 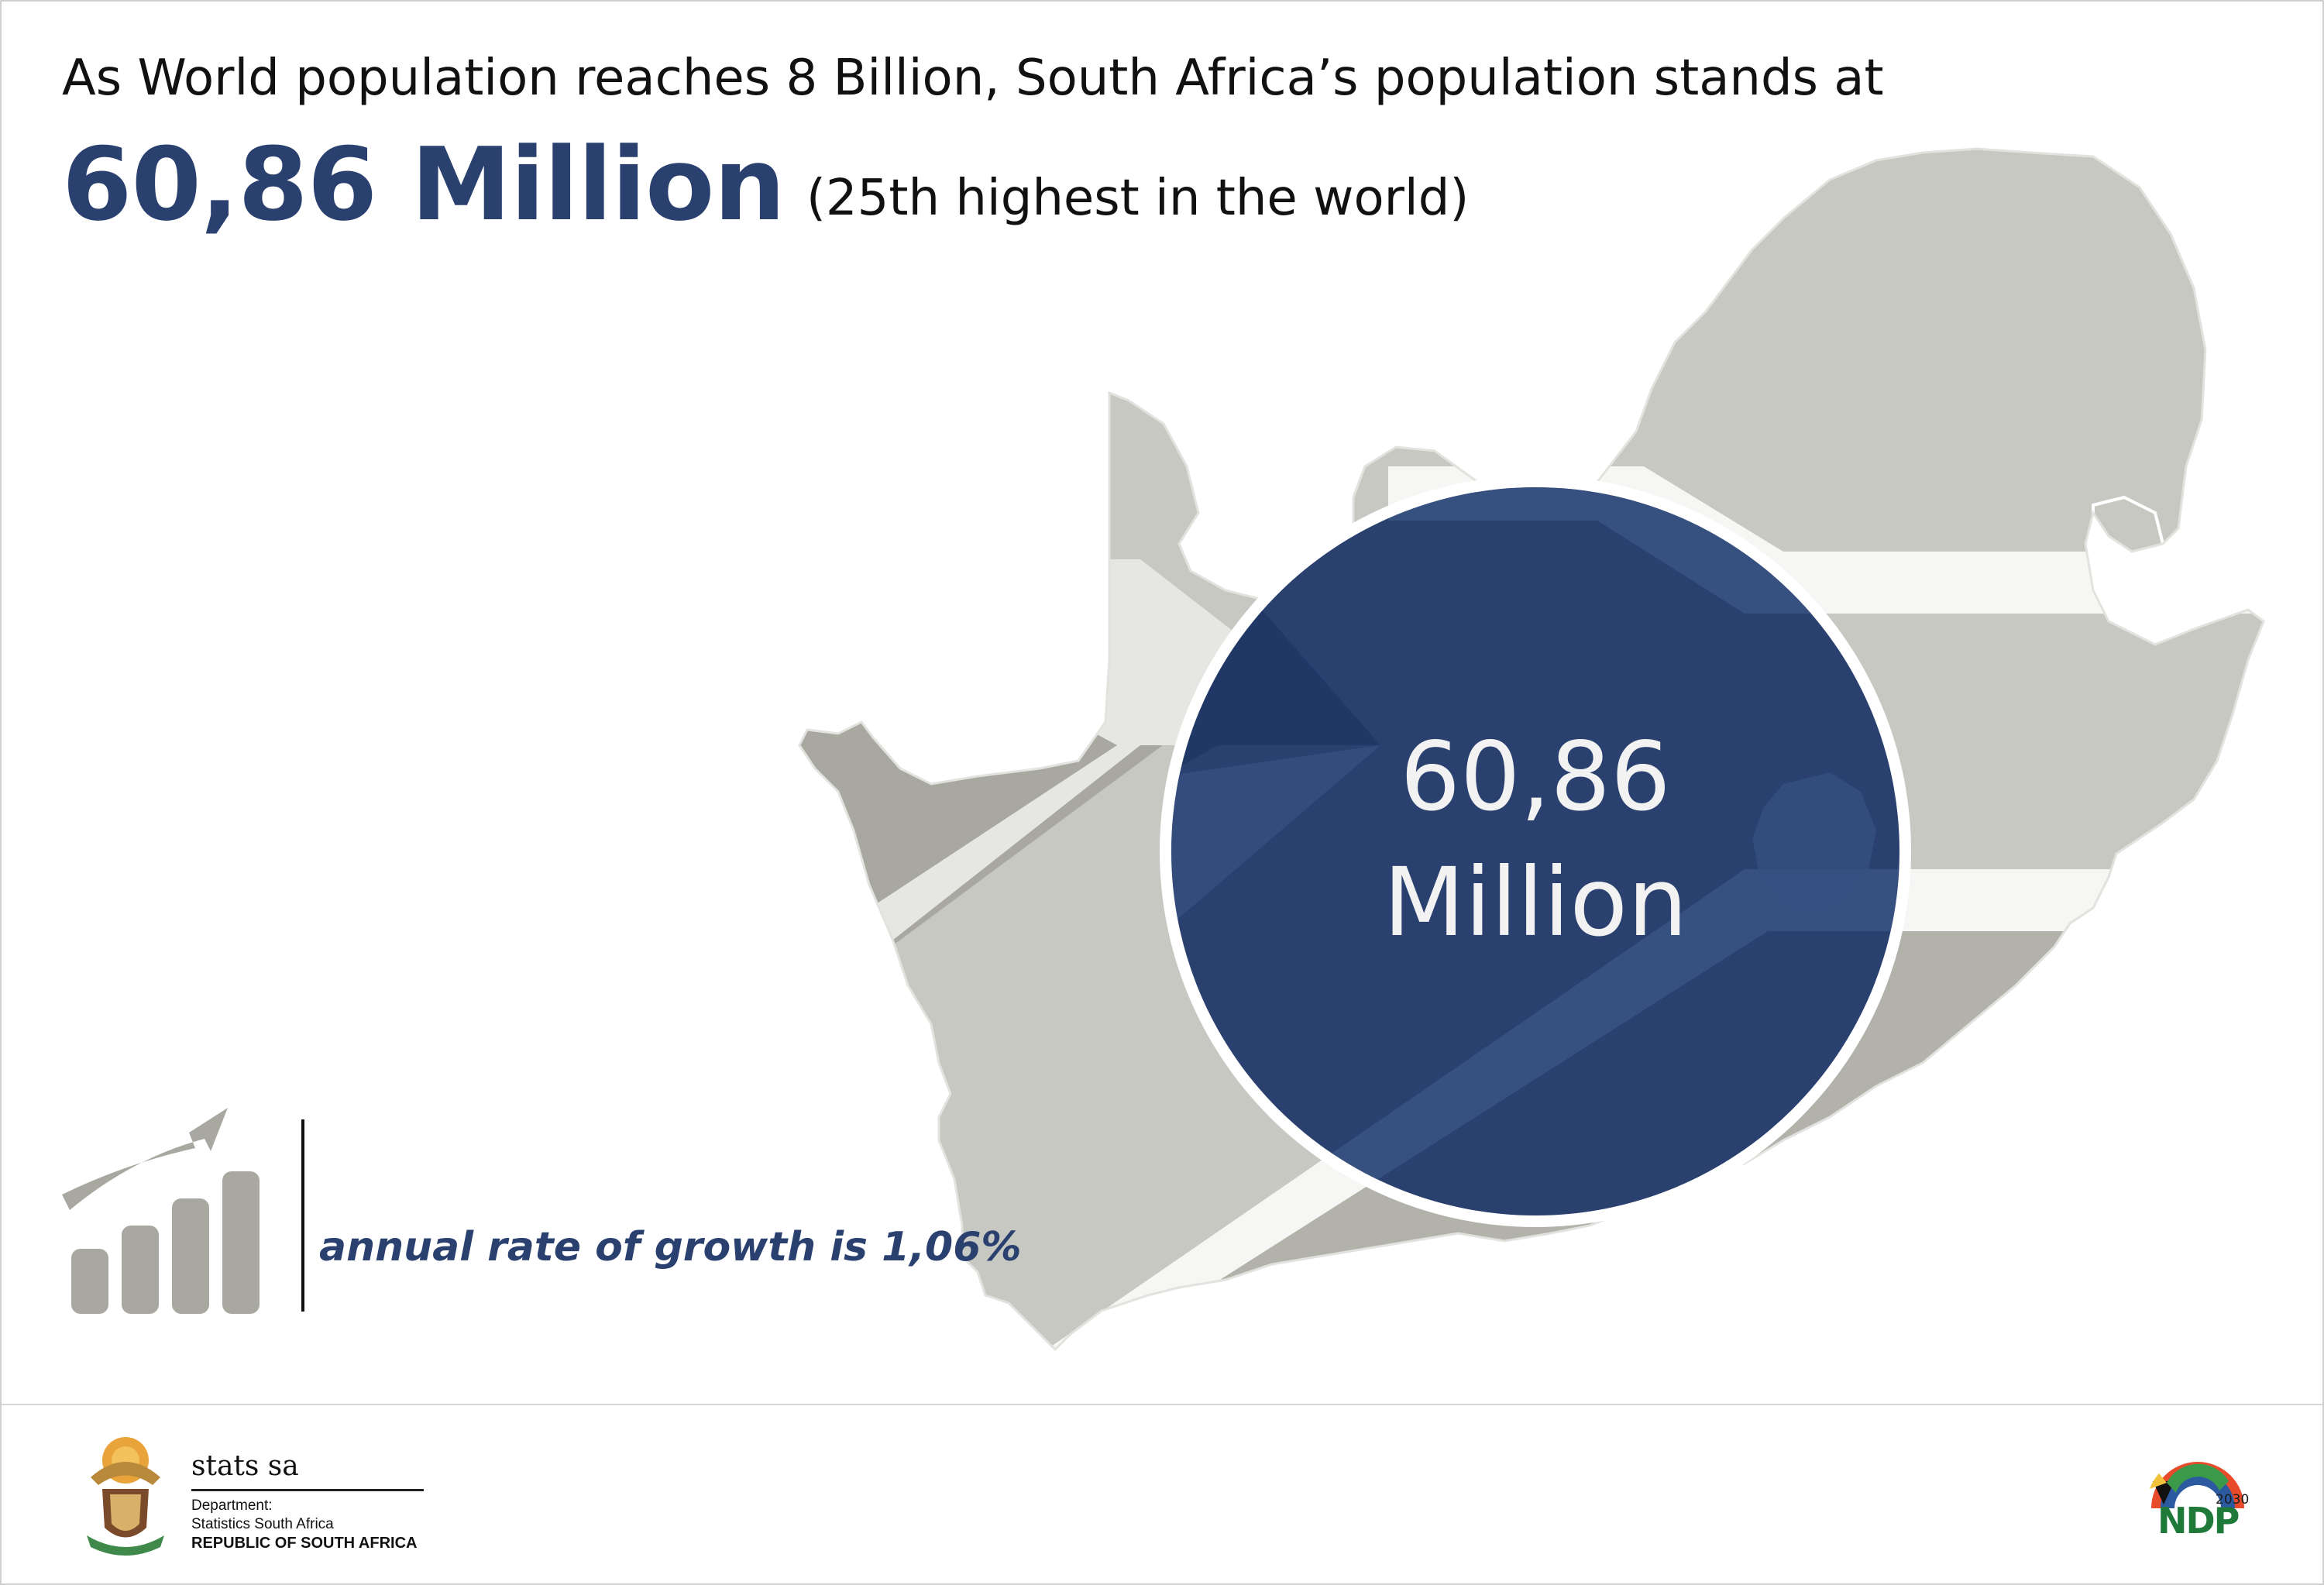 I want to click on department-line1: Department:, so click(x=232, y=1505).